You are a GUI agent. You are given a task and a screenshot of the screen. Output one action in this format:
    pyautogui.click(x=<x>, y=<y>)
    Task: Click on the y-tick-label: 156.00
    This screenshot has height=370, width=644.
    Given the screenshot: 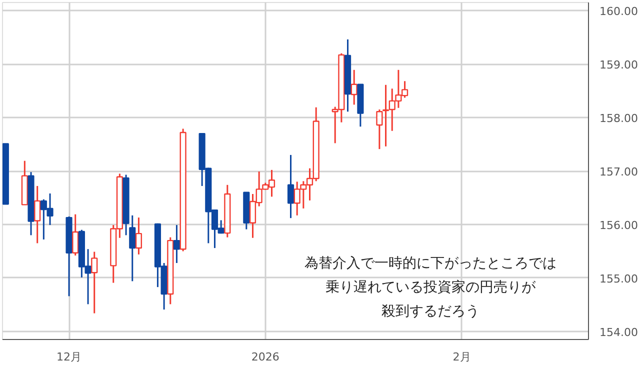 What is the action you would take?
    pyautogui.click(x=619, y=225)
    